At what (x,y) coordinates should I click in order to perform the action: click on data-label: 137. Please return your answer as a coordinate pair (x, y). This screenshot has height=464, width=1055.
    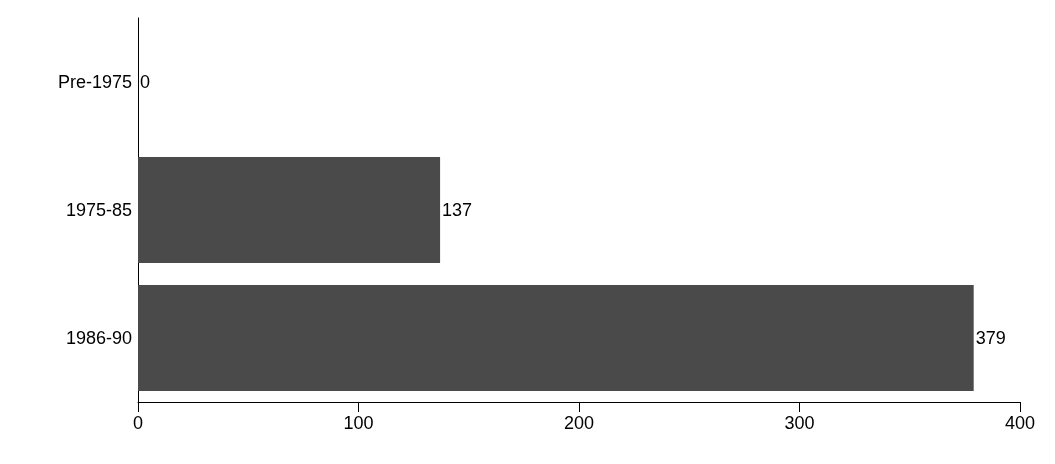
    Looking at the image, I should click on (457, 210).